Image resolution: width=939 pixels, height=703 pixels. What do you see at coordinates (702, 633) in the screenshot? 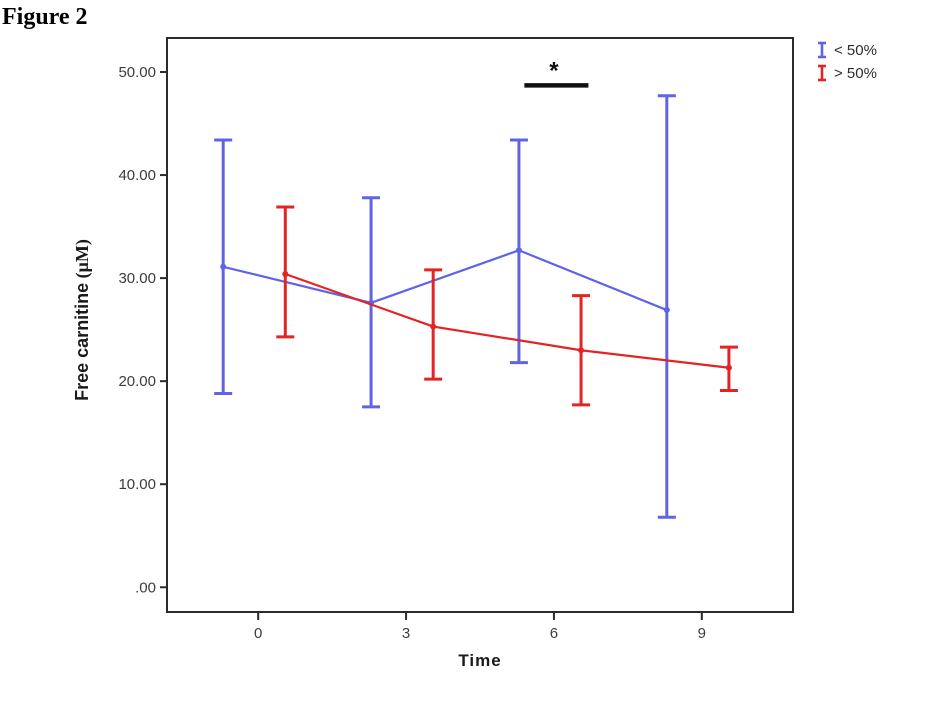
I see `x-tick-label: 9` at bounding box center [702, 633].